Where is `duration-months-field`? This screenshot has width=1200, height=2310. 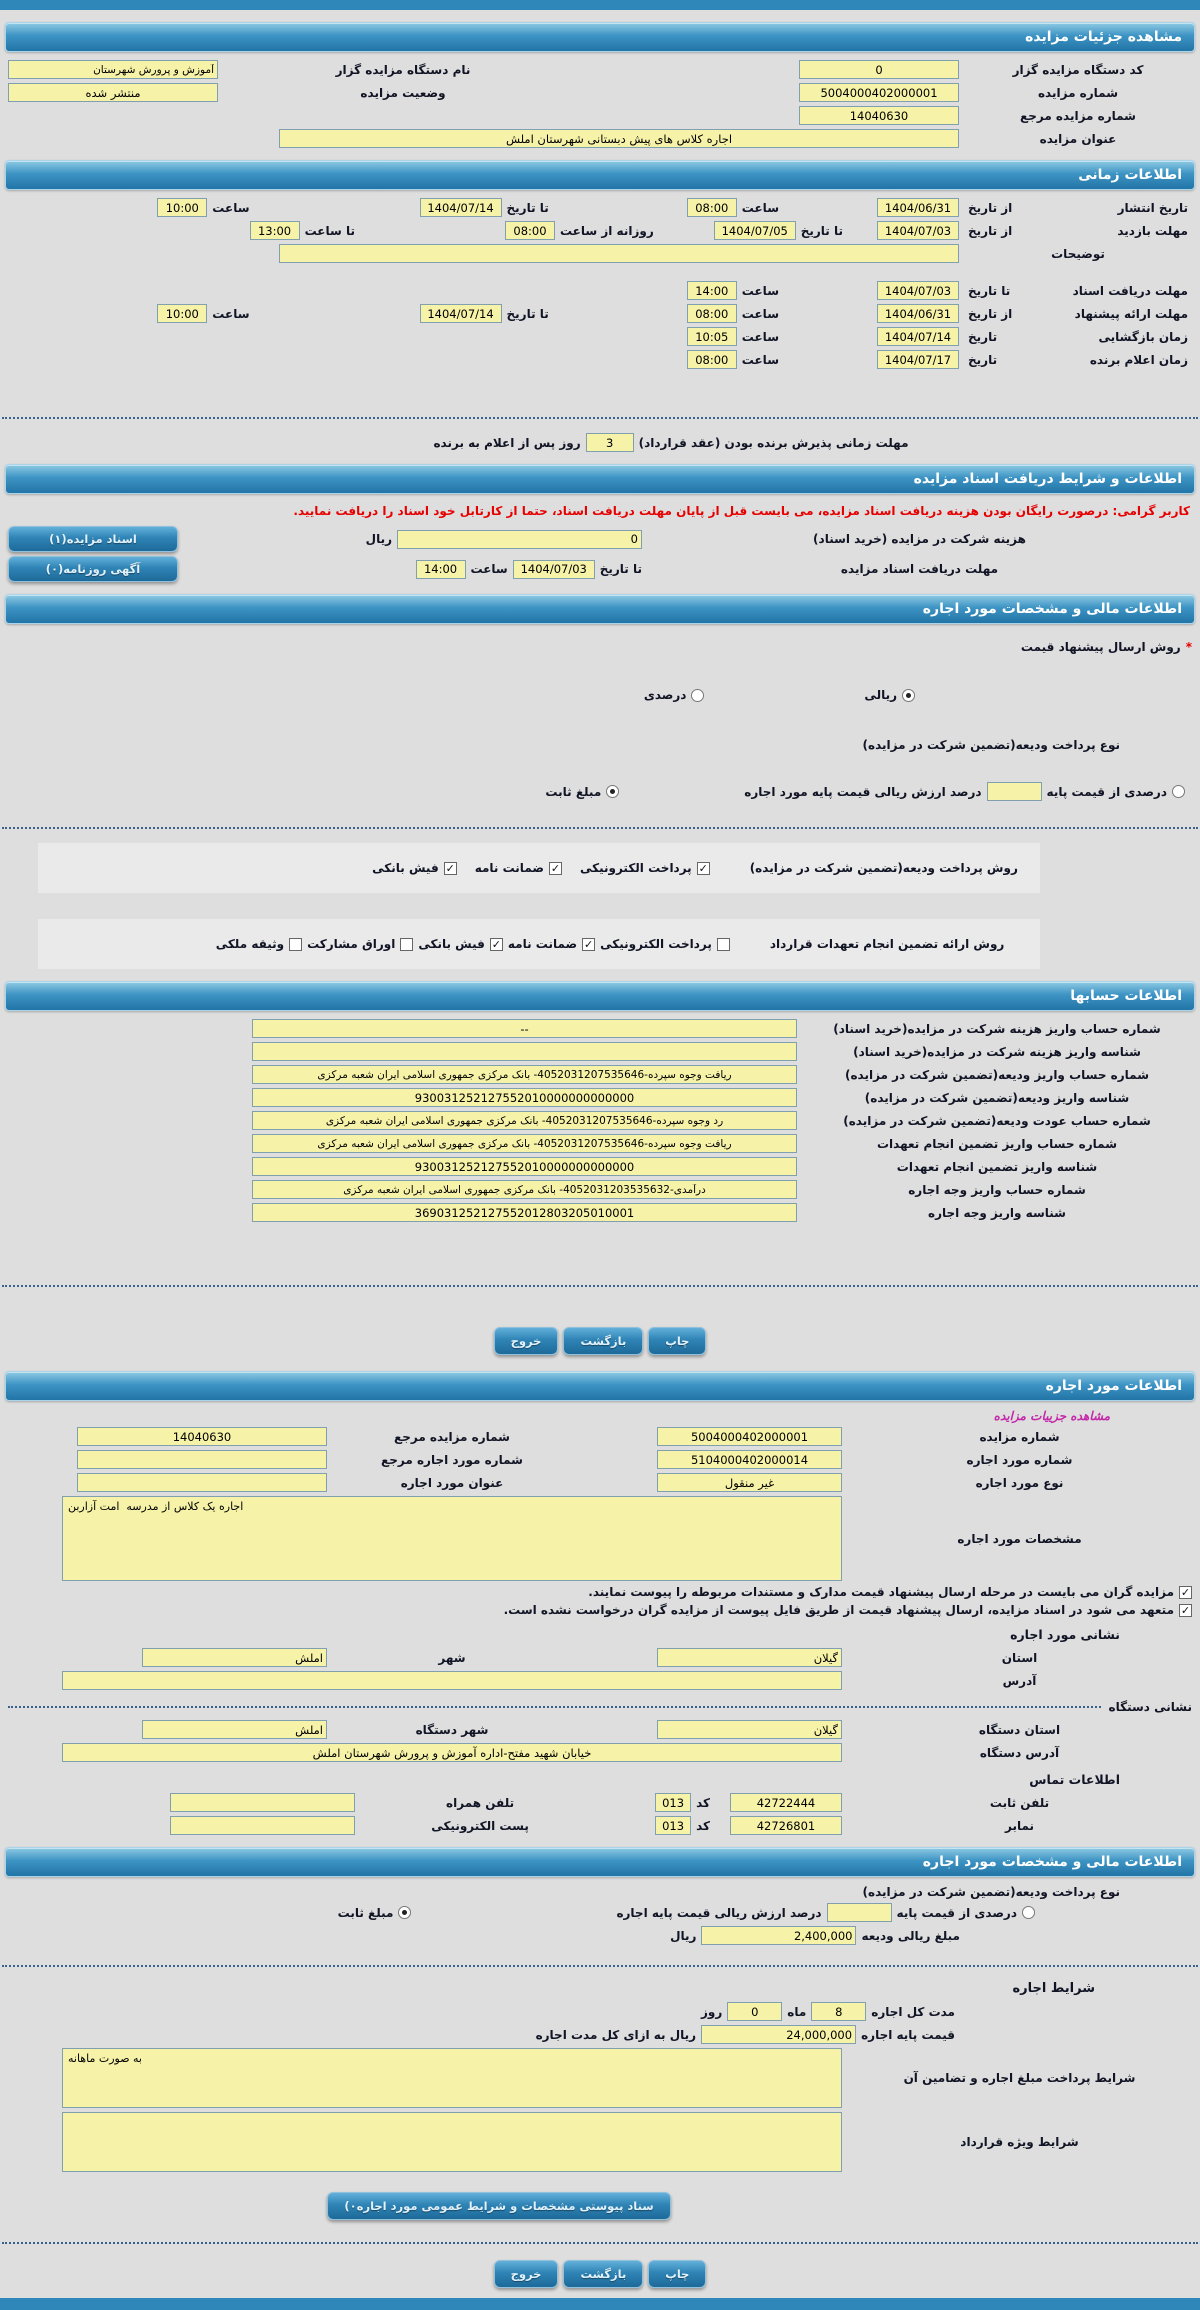 duration-months-field is located at coordinates (839, 2011).